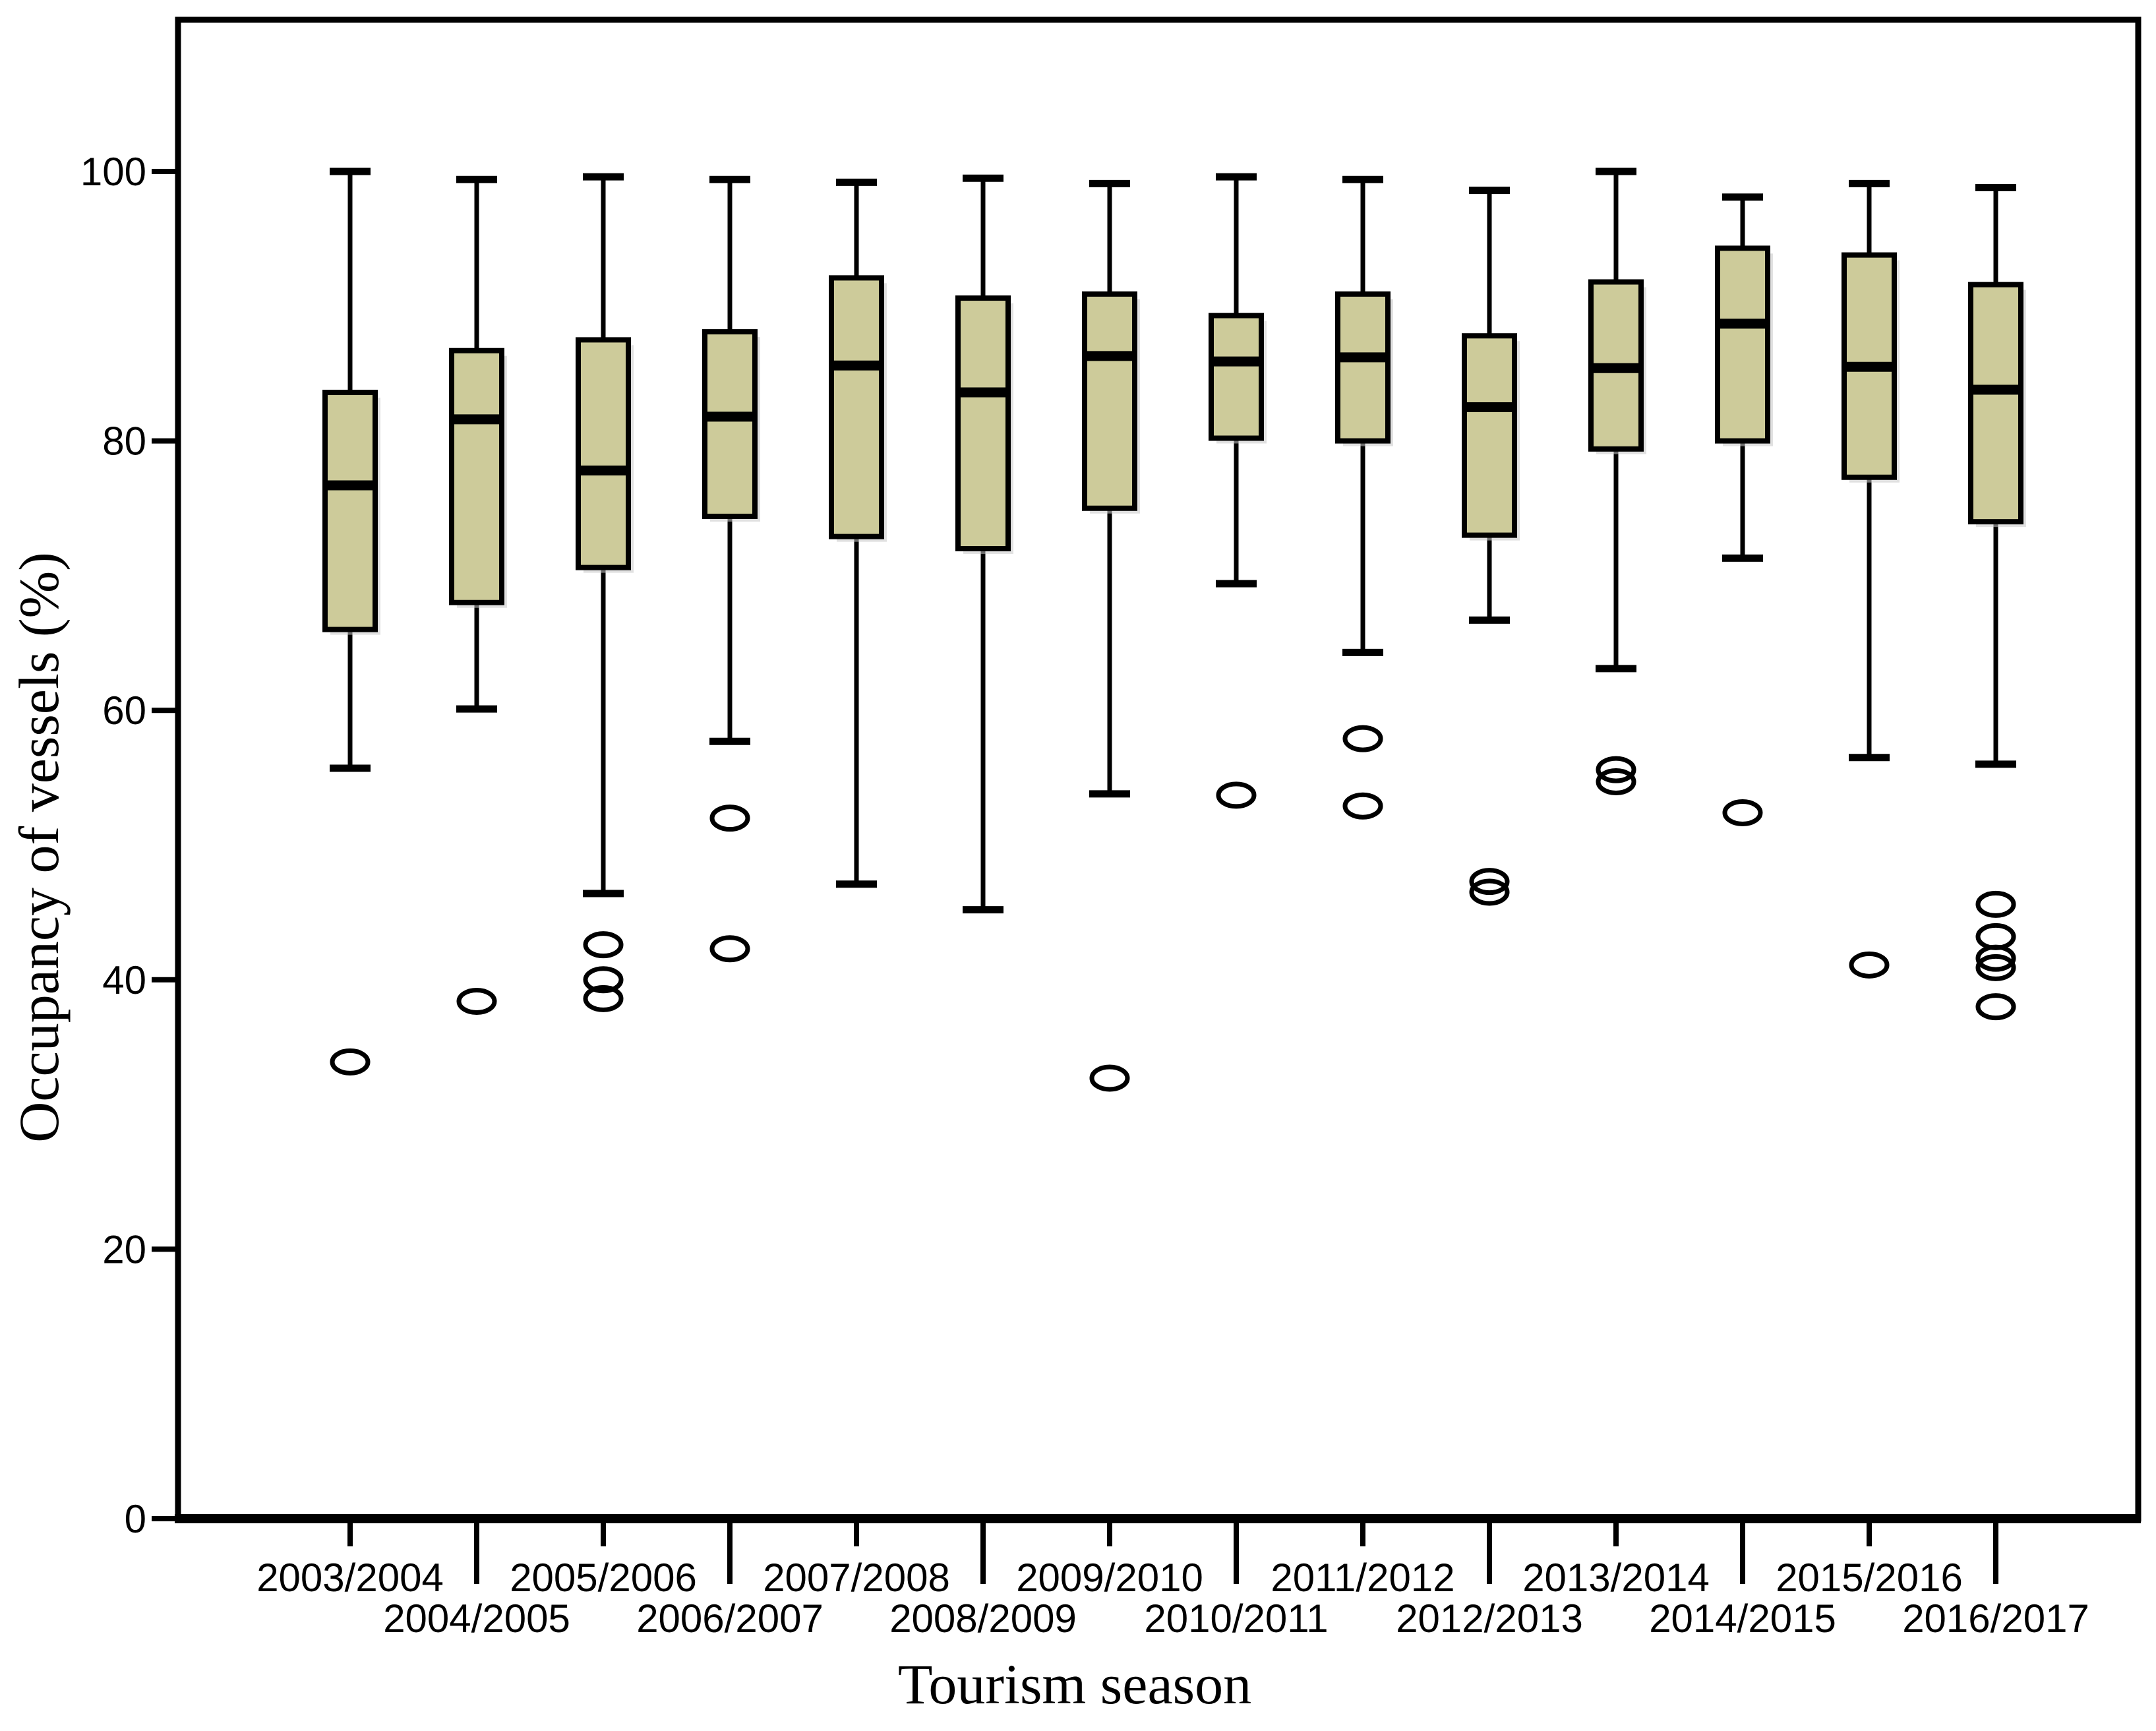 The width and height of the screenshot is (2156, 1731). Describe the element at coordinates (1489, 1619) in the screenshot. I see `x-tick-label: 2012/2013` at that location.